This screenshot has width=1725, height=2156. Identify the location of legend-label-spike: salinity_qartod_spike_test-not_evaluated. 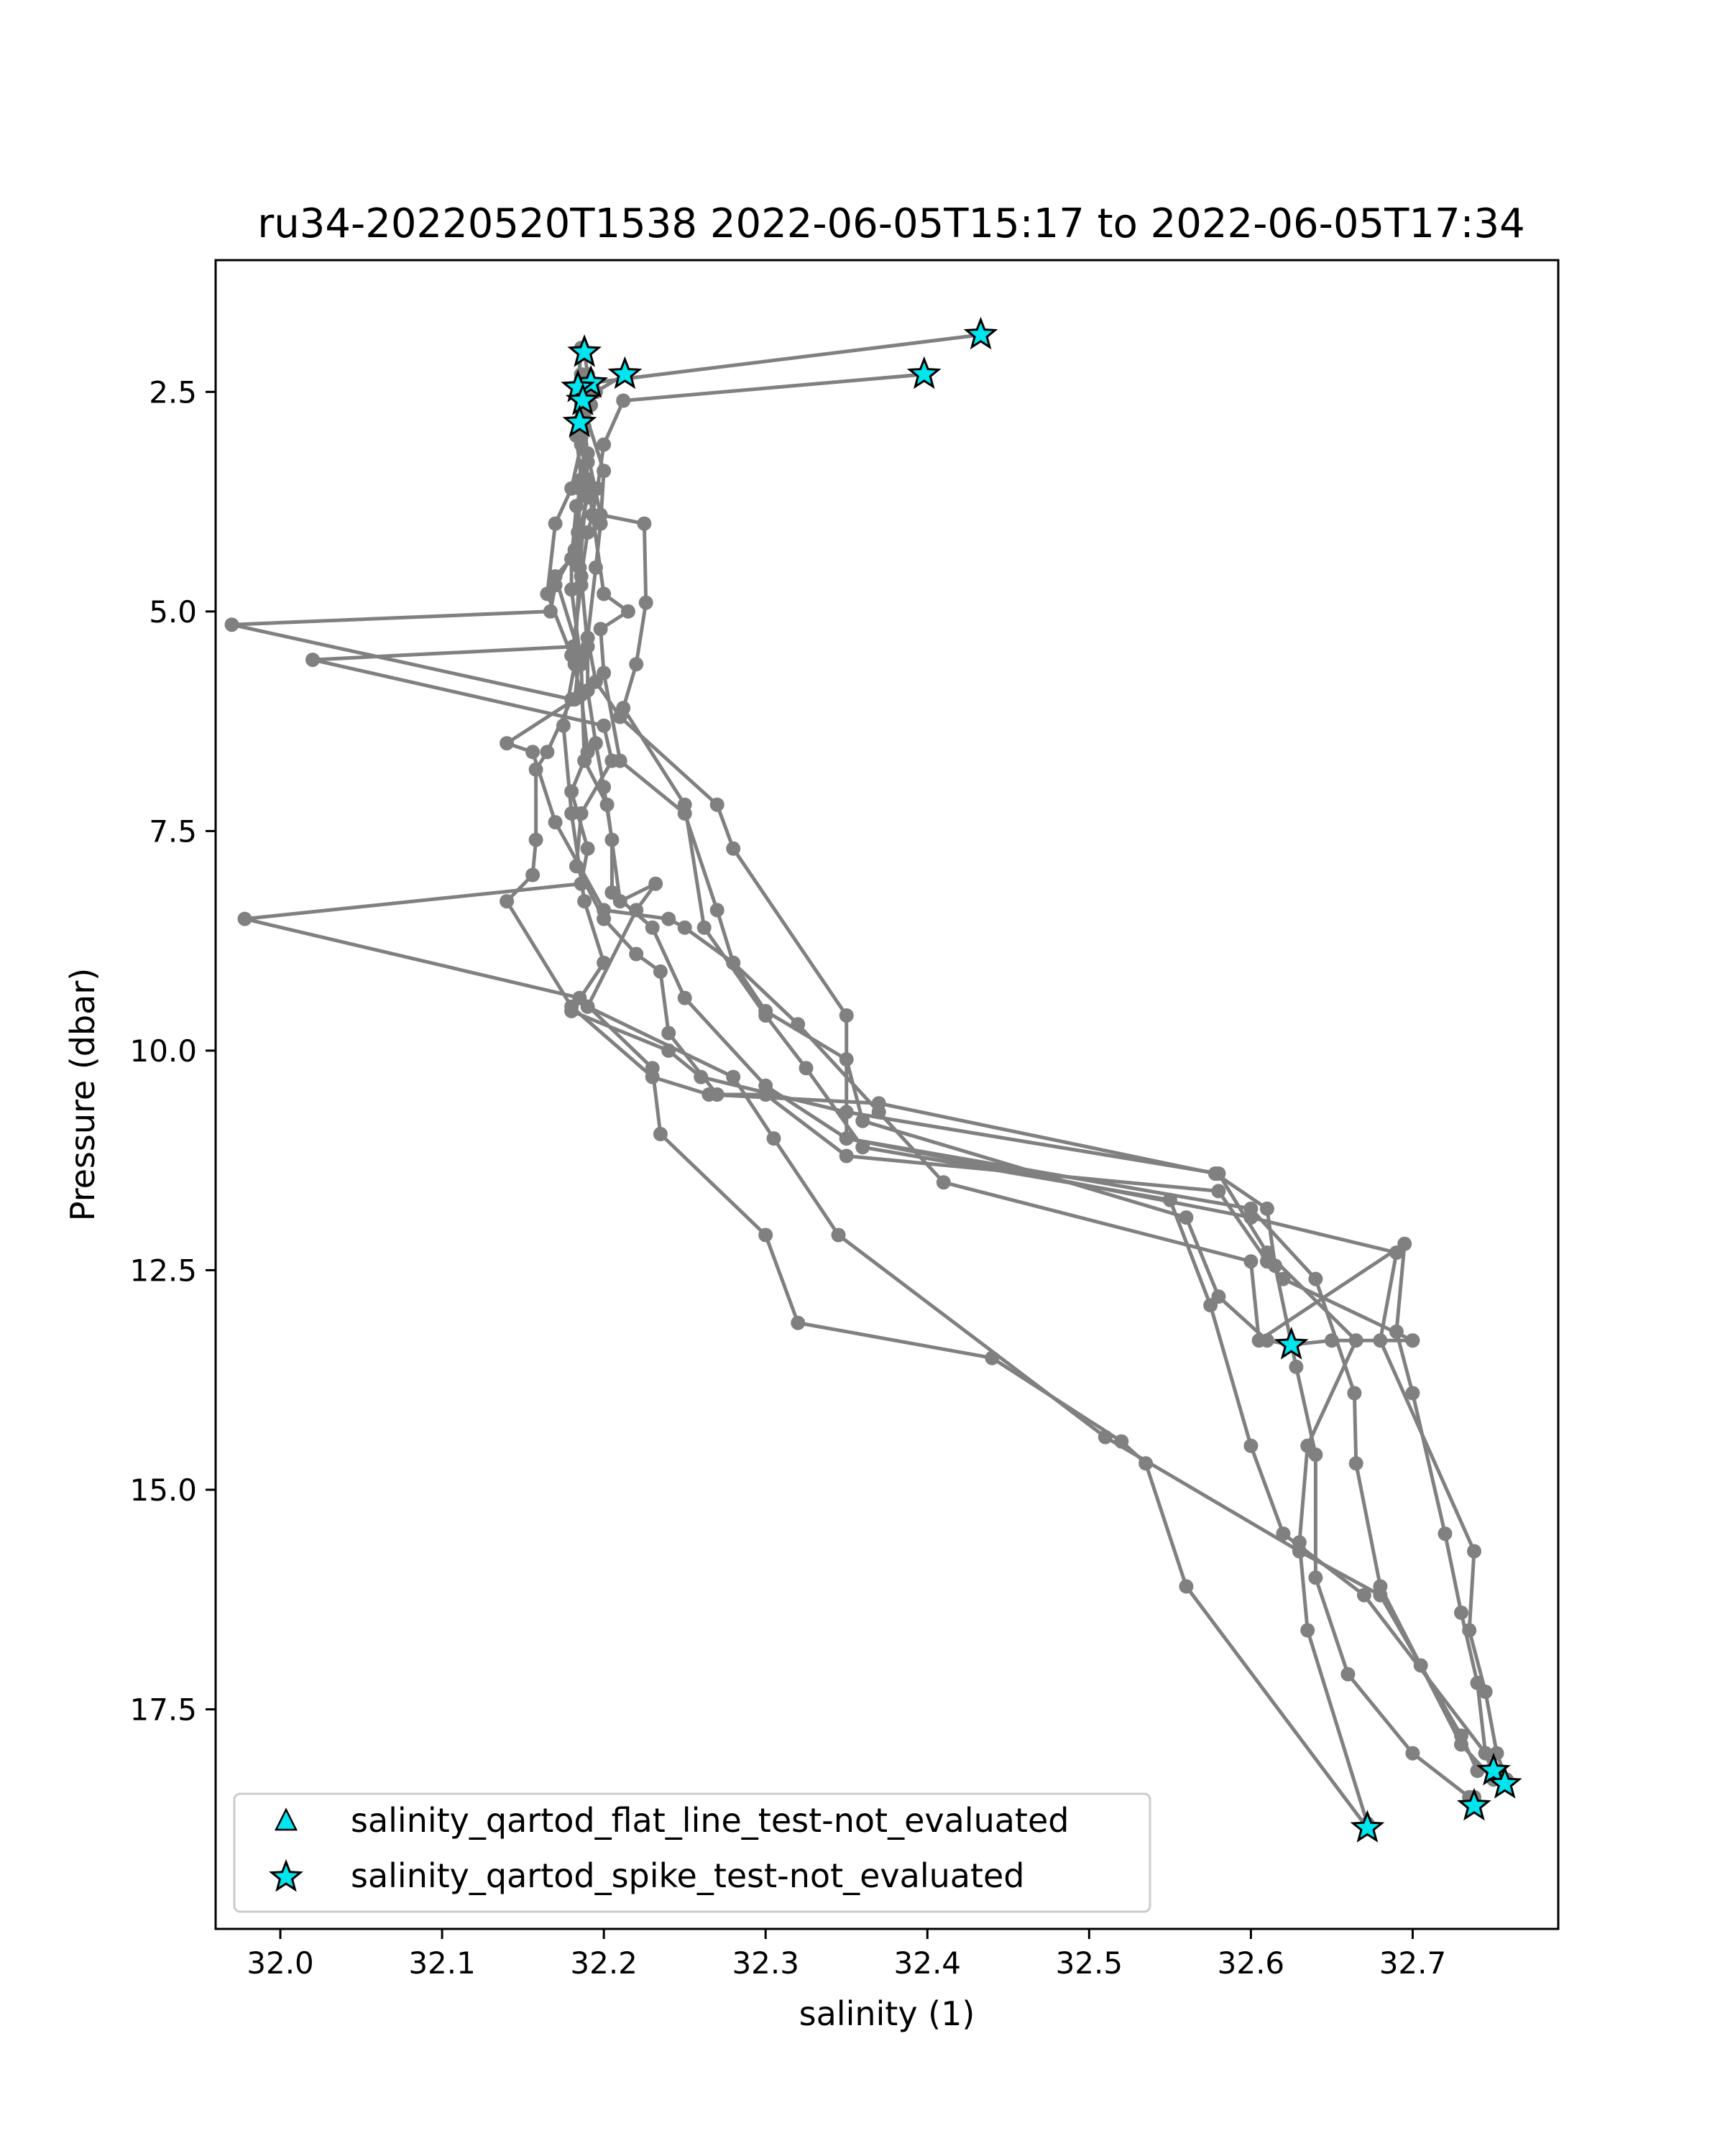
(687, 1876).